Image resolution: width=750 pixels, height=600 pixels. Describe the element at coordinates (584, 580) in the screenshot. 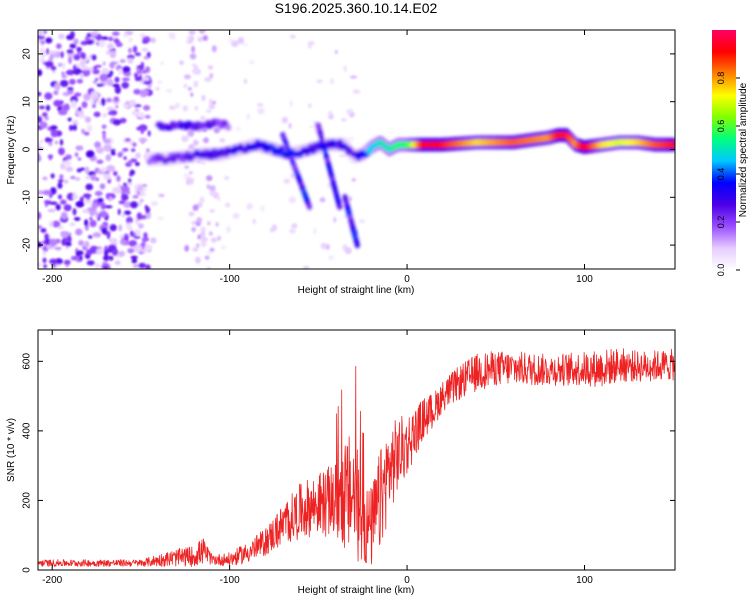

I see `x-tick-label: 100` at that location.